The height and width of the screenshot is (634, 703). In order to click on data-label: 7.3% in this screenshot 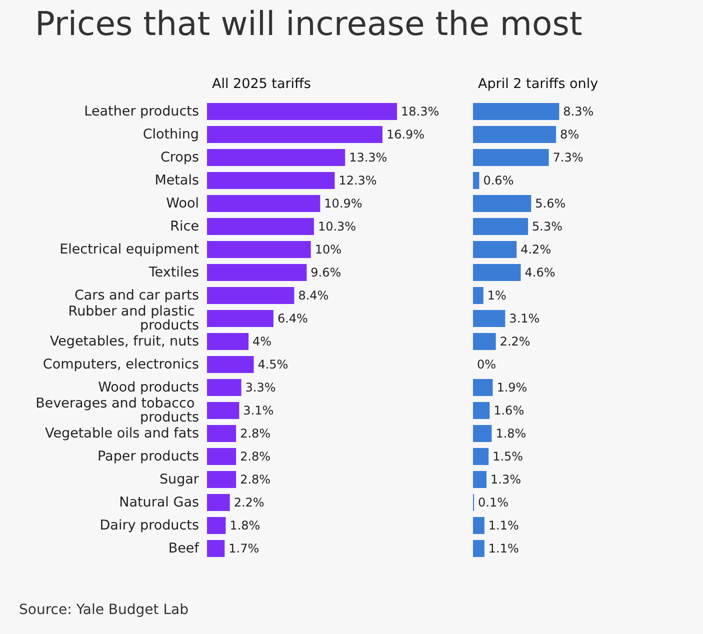, I will do `click(568, 157)`.